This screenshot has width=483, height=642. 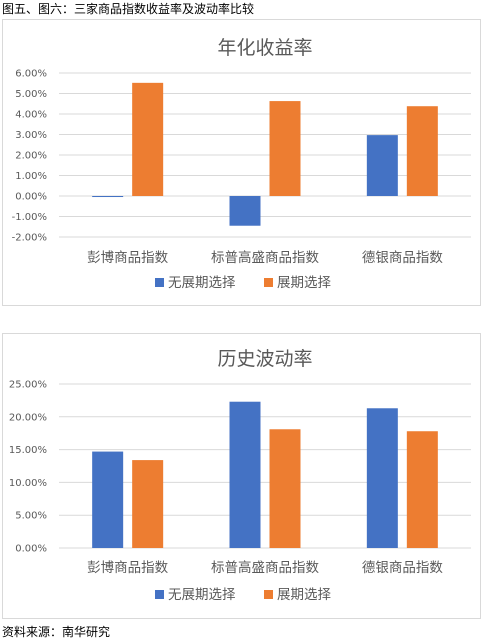 What do you see at coordinates (28, 385) in the screenshot?
I see `y-tick-label: 25.00%` at bounding box center [28, 385].